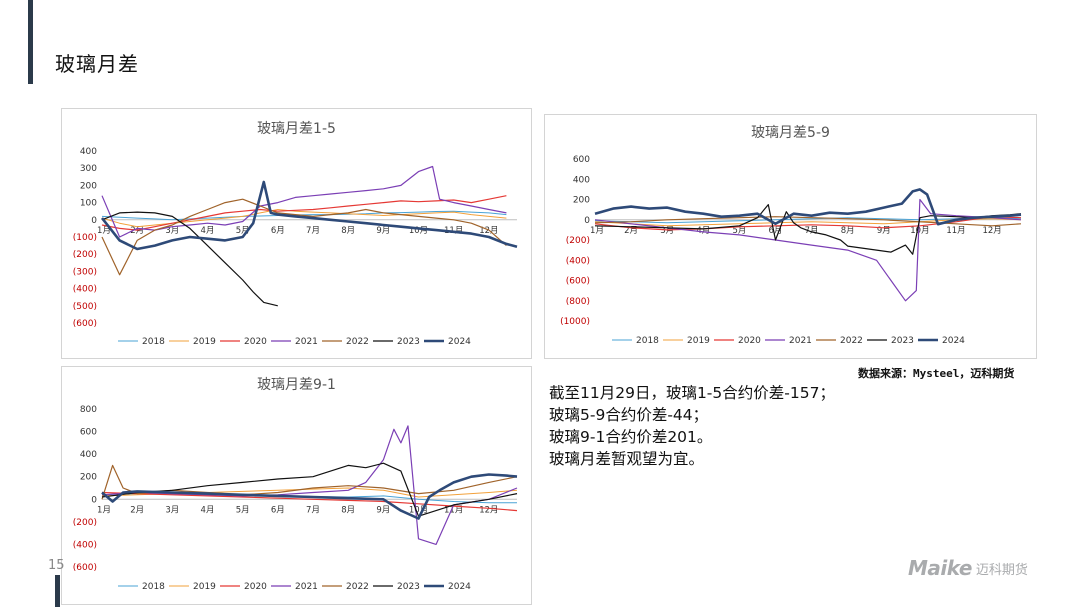  I want to click on logo-wordmark: Maike, so click(940, 568).